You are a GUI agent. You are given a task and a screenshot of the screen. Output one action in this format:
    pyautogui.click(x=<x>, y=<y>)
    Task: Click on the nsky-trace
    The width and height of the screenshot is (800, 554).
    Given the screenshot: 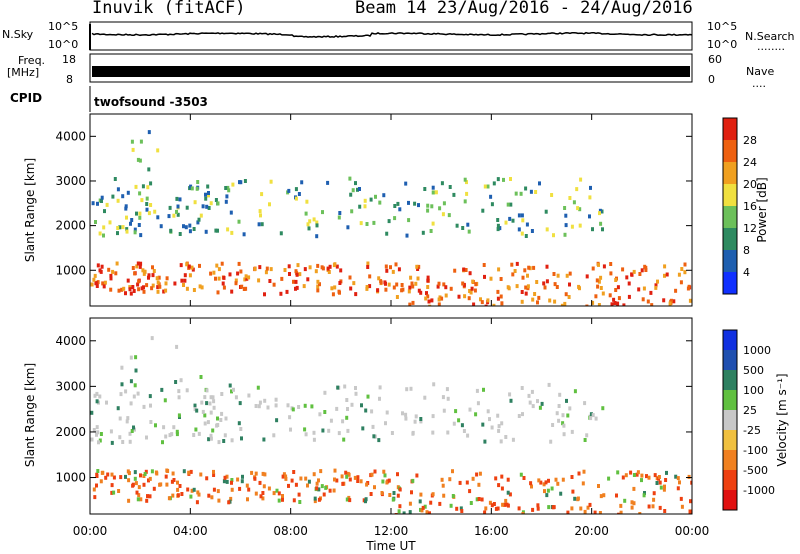 What is the action you would take?
    pyautogui.click(x=392, y=34)
    